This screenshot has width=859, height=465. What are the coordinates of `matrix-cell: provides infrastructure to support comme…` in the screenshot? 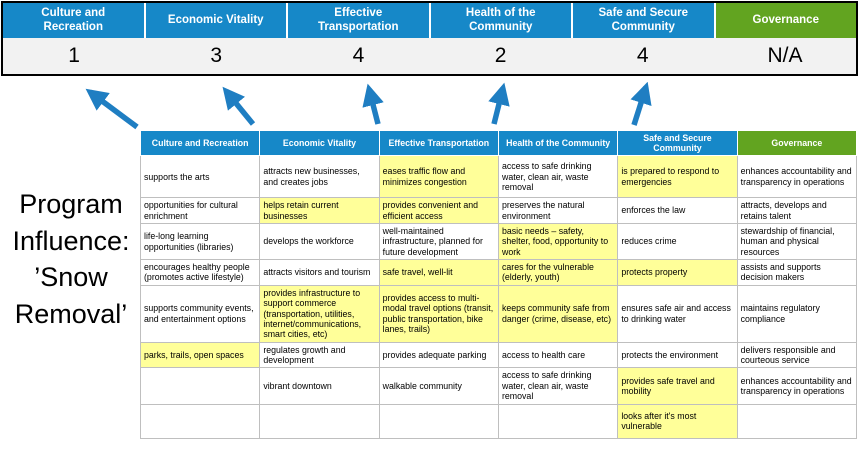 It's located at (319, 313).